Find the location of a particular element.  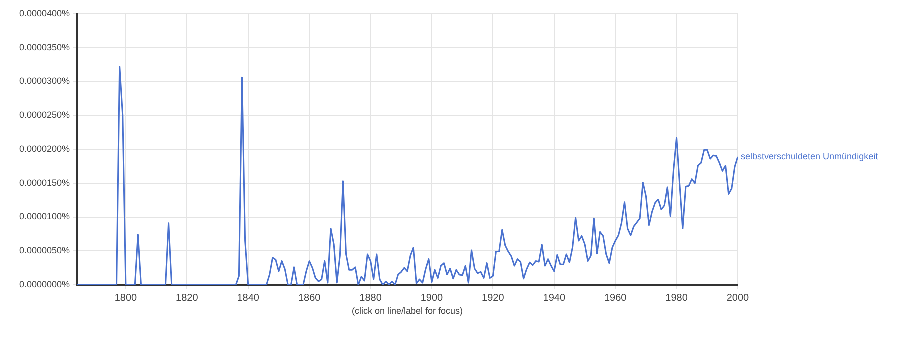

y-tick-label: 0.0000150% is located at coordinates (44, 183).